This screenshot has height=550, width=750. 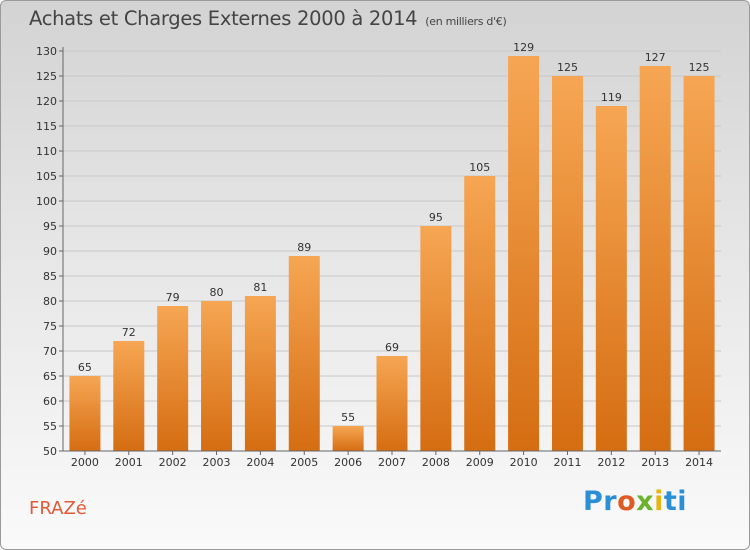 I want to click on x-tick-label: 2001, so click(x=129, y=462).